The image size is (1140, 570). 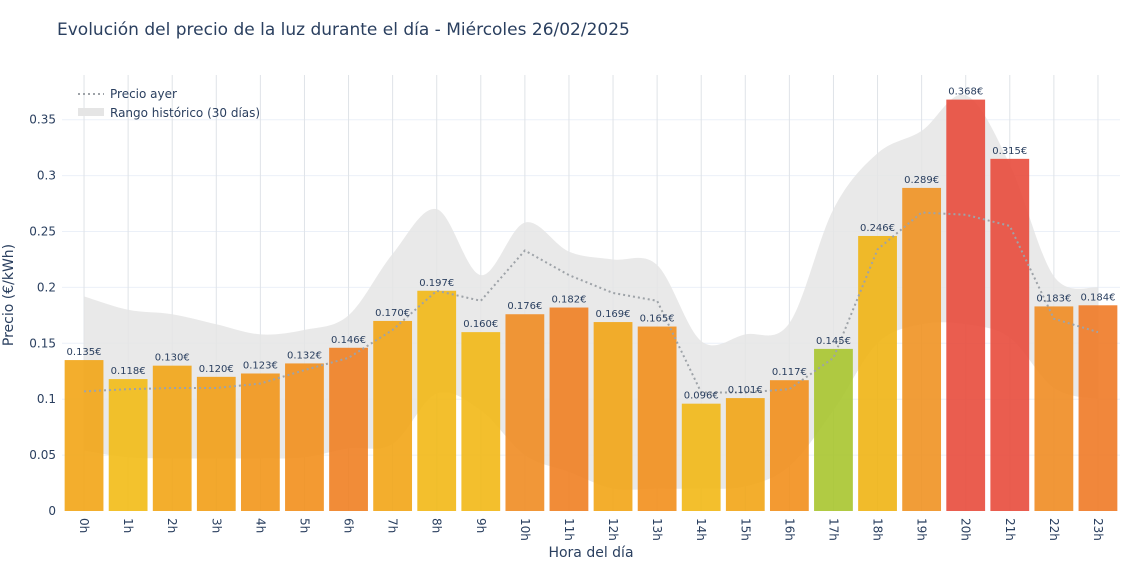 What do you see at coordinates (436, 283) in the screenshot?
I see `bar-value-label: 0.197€` at bounding box center [436, 283].